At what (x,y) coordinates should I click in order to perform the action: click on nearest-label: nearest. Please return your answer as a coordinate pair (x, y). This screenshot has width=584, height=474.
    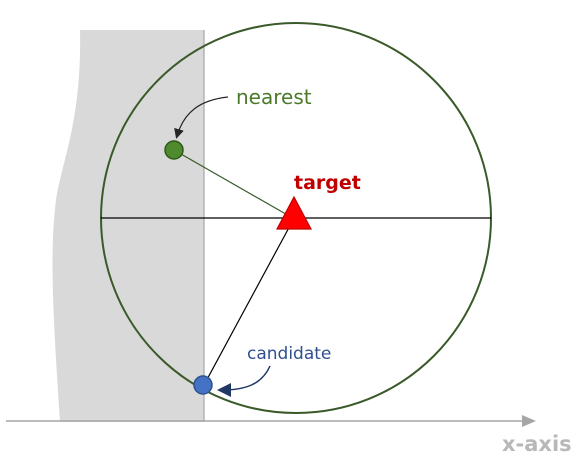
    Looking at the image, I should click on (274, 97).